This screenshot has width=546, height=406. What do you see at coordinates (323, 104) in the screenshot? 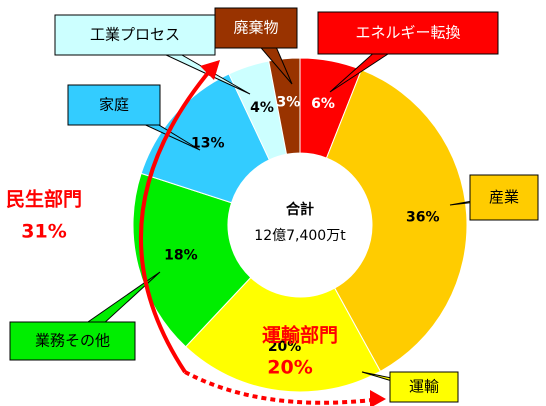
I see `value-label: 6%` at bounding box center [323, 104].